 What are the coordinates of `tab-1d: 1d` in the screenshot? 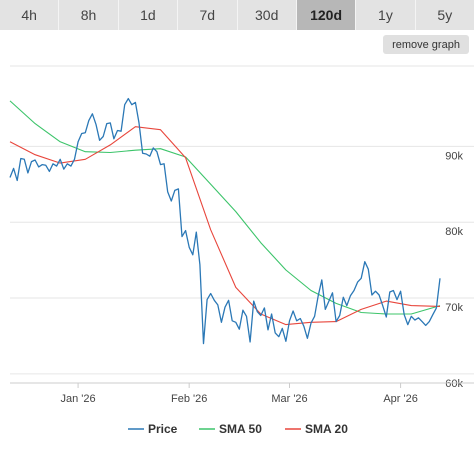 It's located at (149, 15).